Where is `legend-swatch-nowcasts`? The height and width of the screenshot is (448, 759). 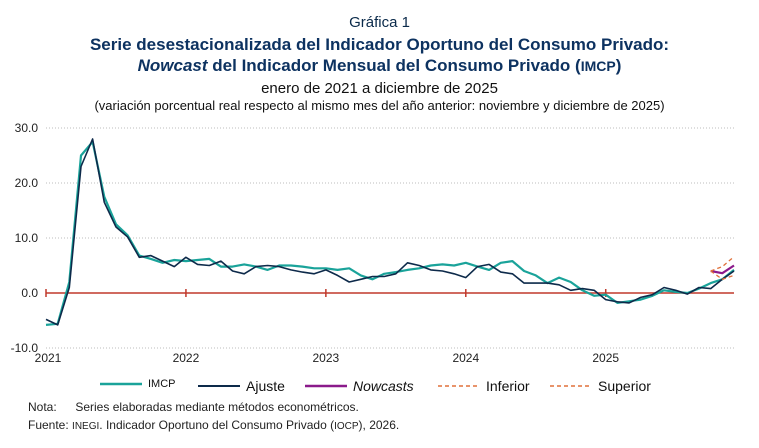
legend-swatch-nowcasts is located at coordinates (326, 386).